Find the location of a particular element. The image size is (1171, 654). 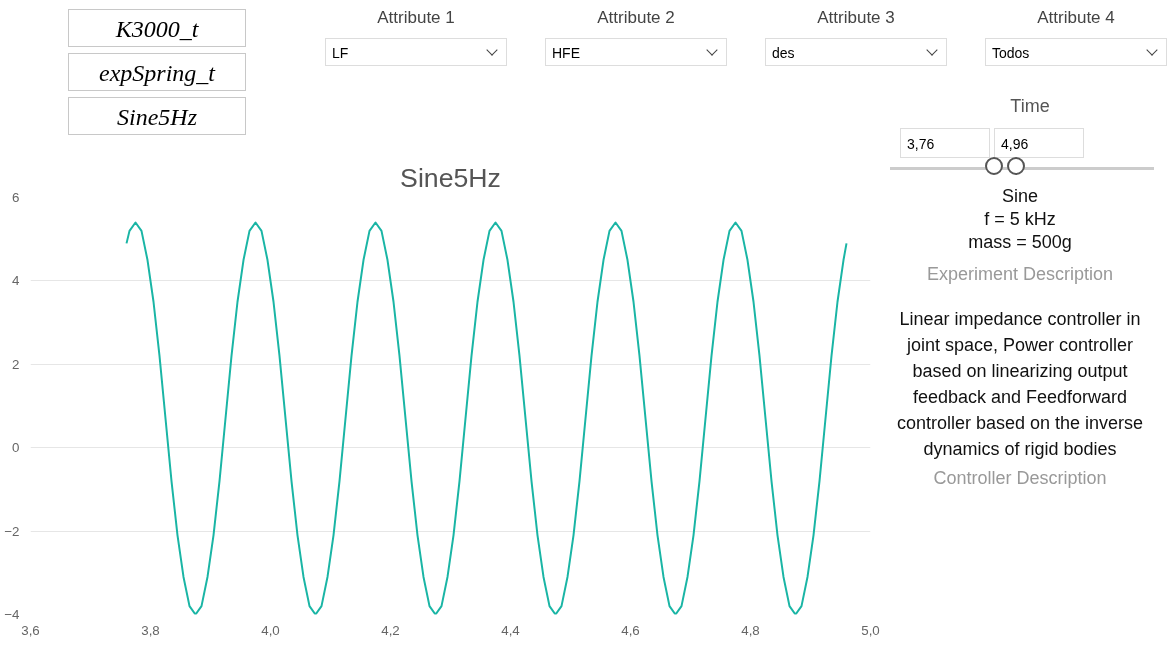

text: Todos is located at coordinates (1076, 52).